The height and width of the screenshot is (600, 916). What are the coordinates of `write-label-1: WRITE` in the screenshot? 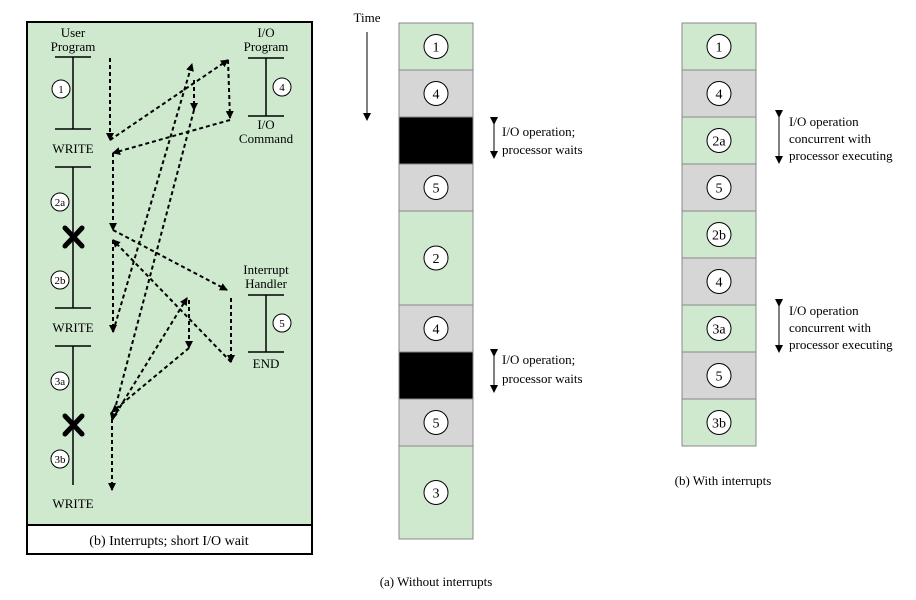 It's located at (72, 148).